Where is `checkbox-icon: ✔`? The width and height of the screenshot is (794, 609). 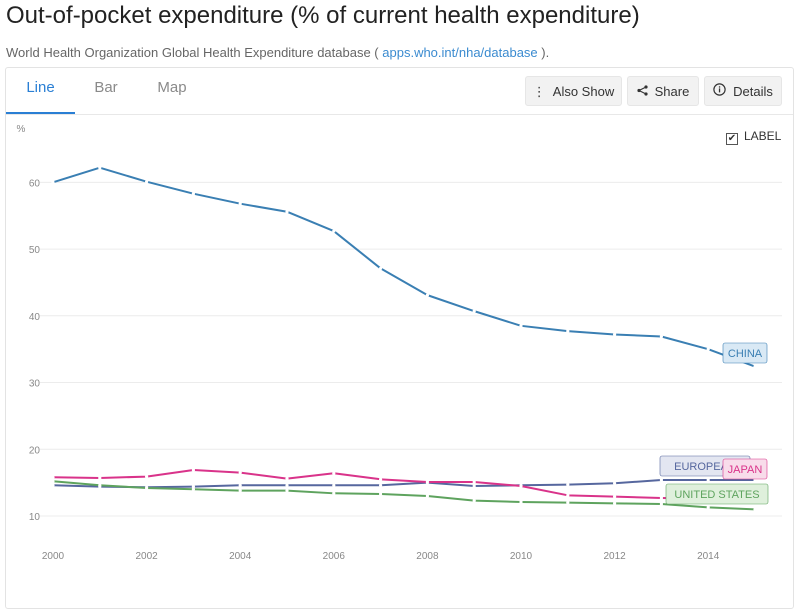 checkbox-icon: ✔ is located at coordinates (732, 139).